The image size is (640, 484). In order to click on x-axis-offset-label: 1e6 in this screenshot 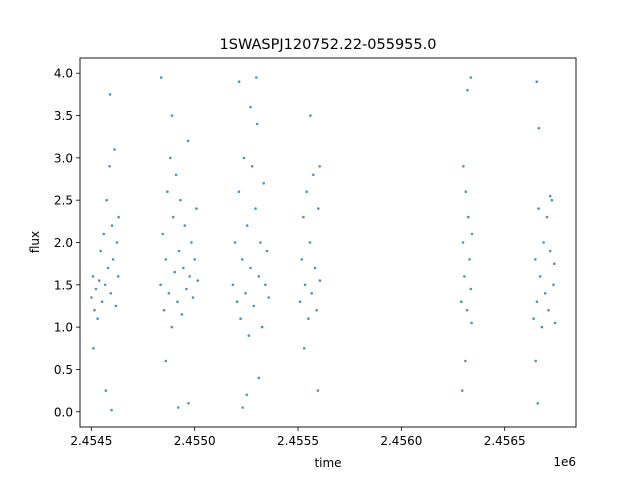, I will do `click(564, 462)`.